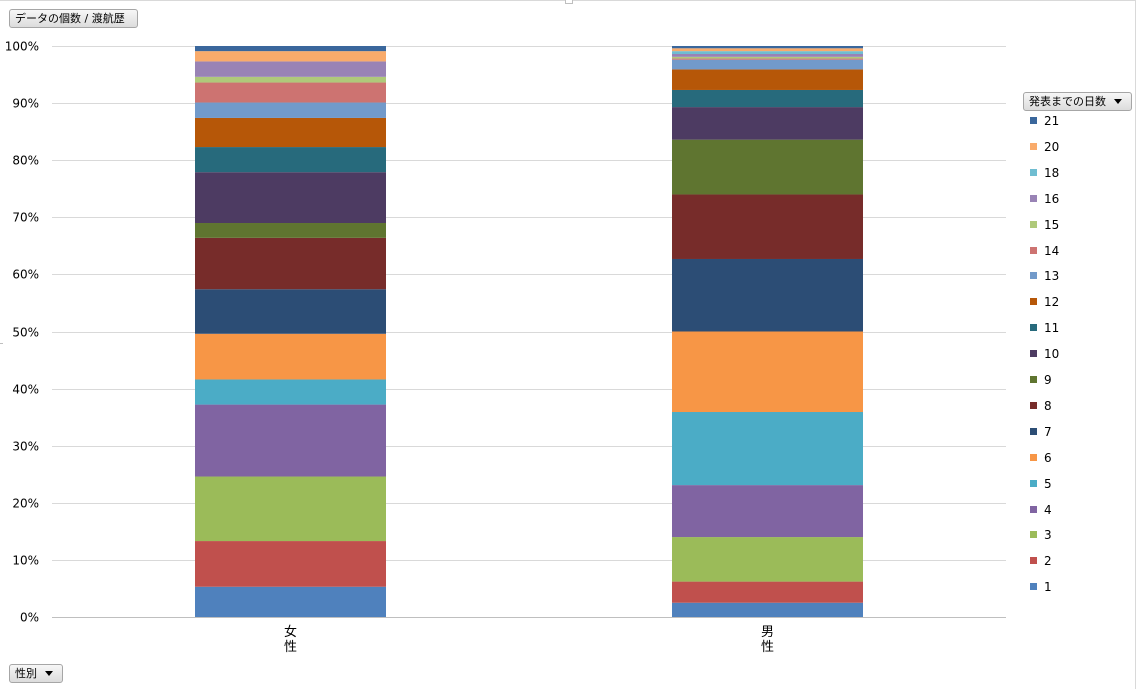 The height and width of the screenshot is (690, 1137). Describe the element at coordinates (1041, 535) in the screenshot. I see `legend-item-3: 3` at that location.